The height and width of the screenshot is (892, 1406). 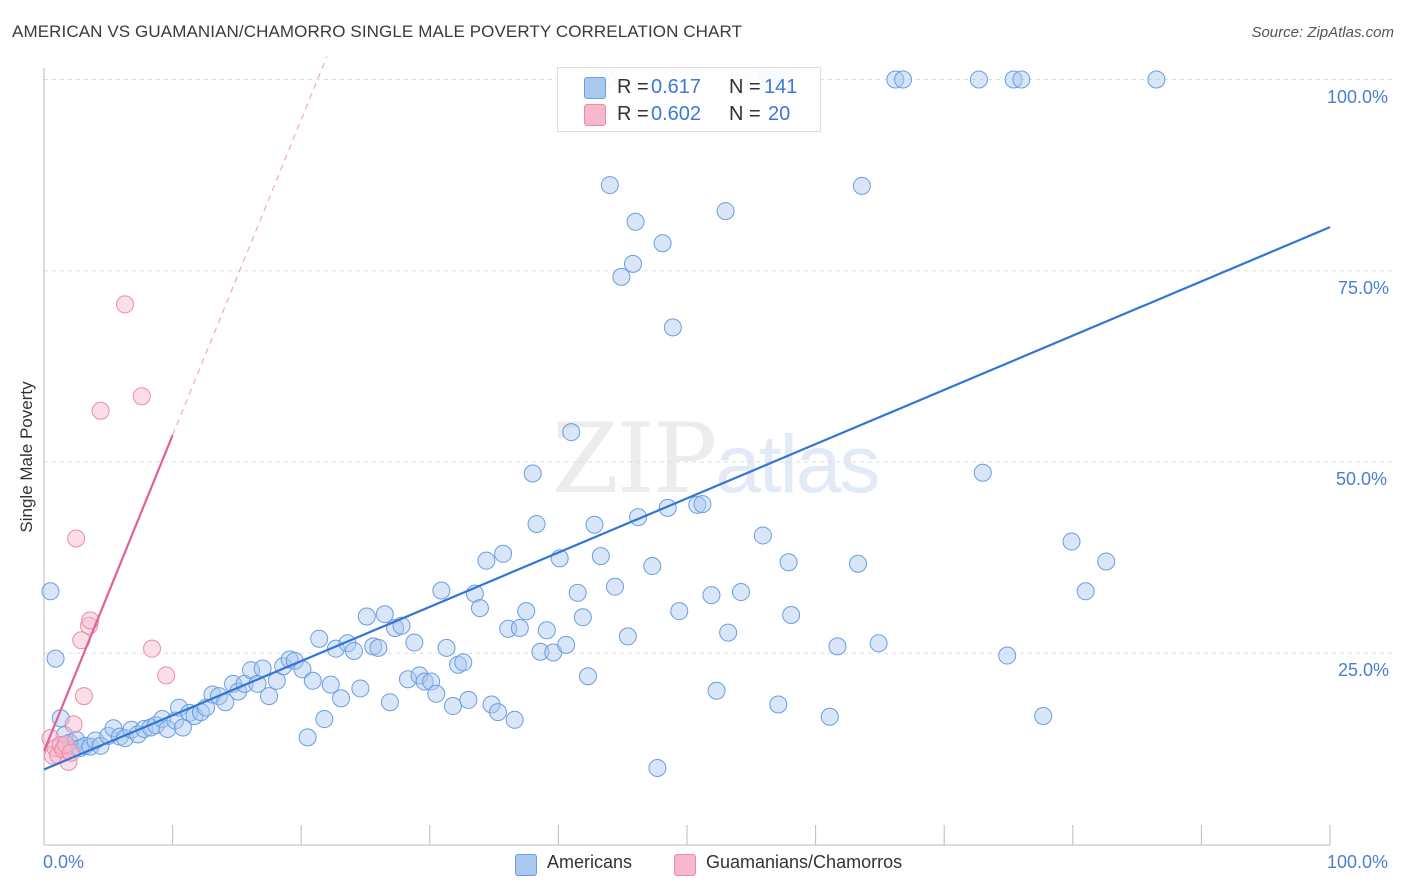 What do you see at coordinates (676, 87) in the screenshot?
I see `legend-r-value-americans: 0.617` at bounding box center [676, 87].